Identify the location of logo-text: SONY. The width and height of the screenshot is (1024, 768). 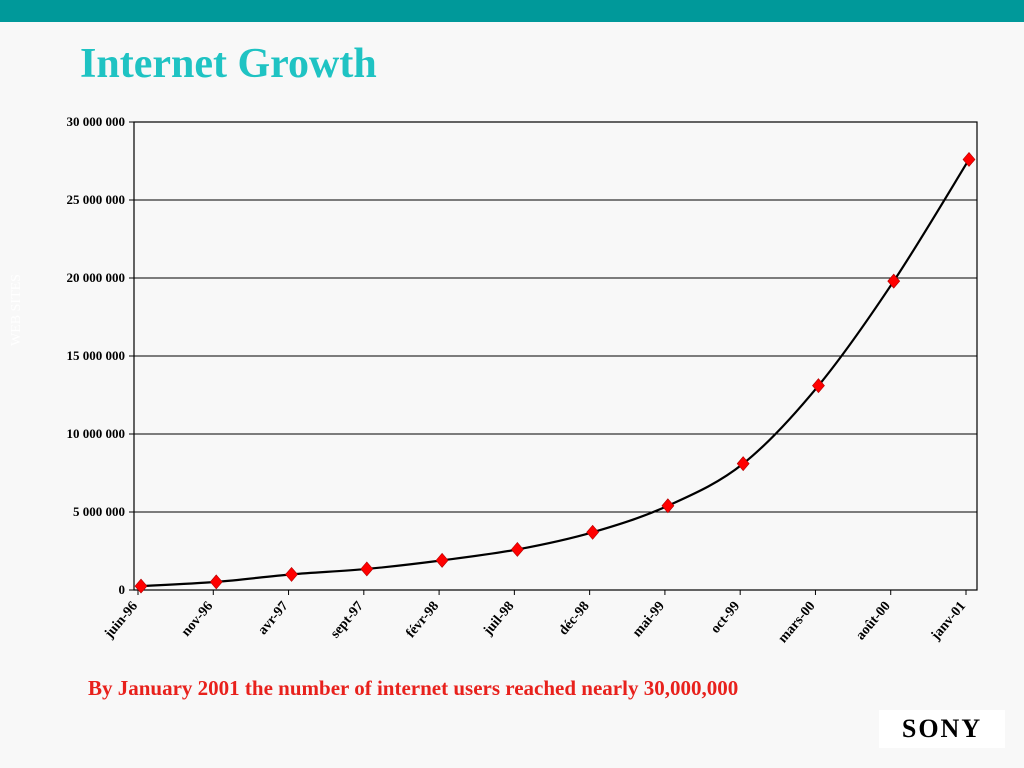
(942, 728).